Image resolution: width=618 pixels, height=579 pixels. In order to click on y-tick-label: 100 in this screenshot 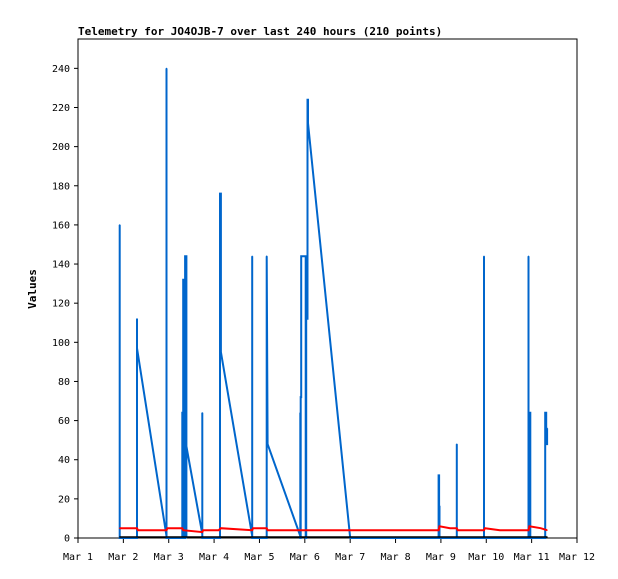, I will do `click(61, 343)`.